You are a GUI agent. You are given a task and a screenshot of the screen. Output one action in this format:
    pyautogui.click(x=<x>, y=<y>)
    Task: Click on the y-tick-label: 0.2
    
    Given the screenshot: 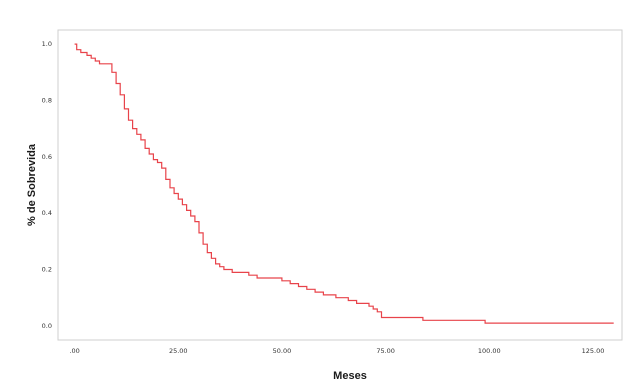 What is the action you would take?
    pyautogui.click(x=47, y=270)
    